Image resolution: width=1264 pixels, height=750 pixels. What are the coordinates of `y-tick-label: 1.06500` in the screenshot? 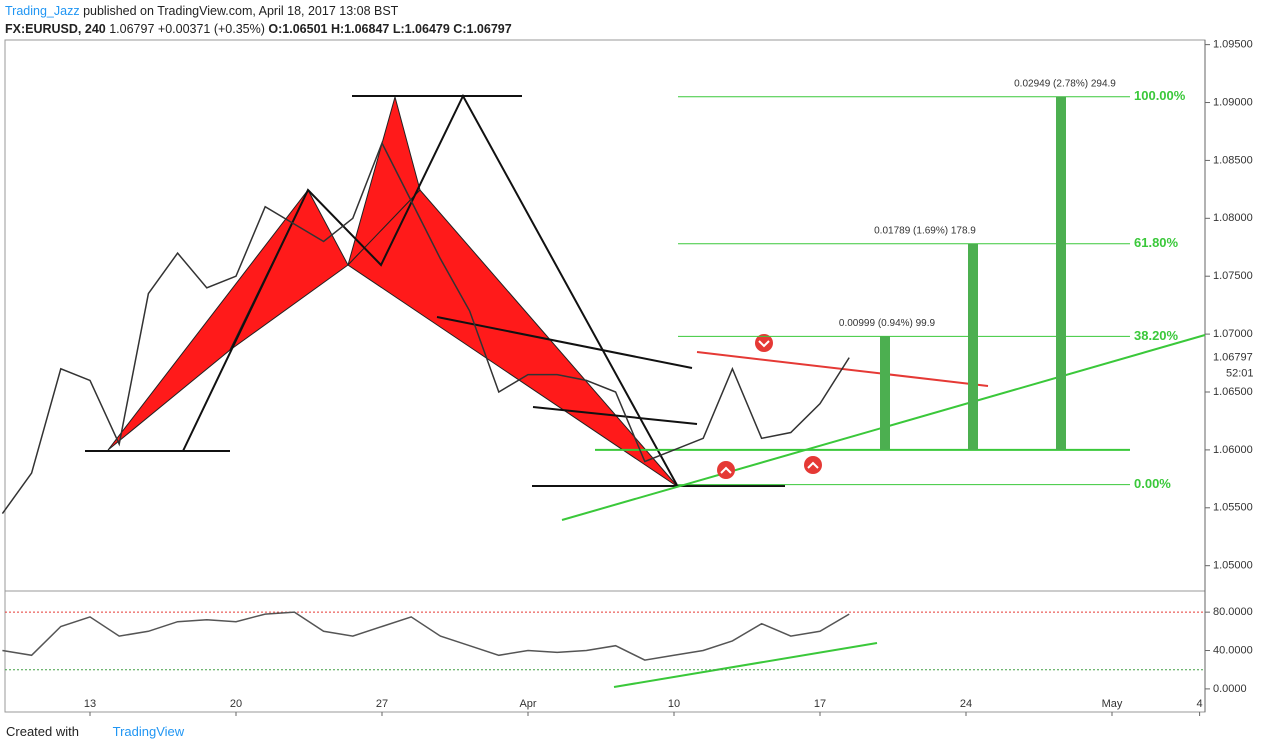 It's located at (1233, 392).